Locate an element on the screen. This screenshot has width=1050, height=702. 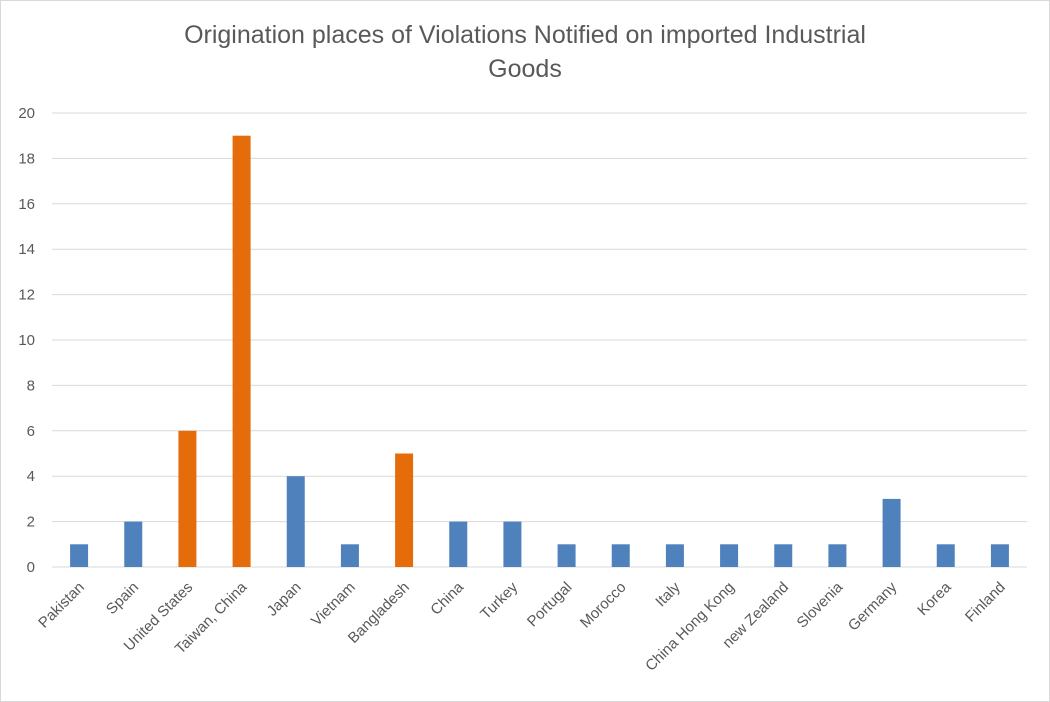
y-tick-label: 12 is located at coordinates (26, 295).